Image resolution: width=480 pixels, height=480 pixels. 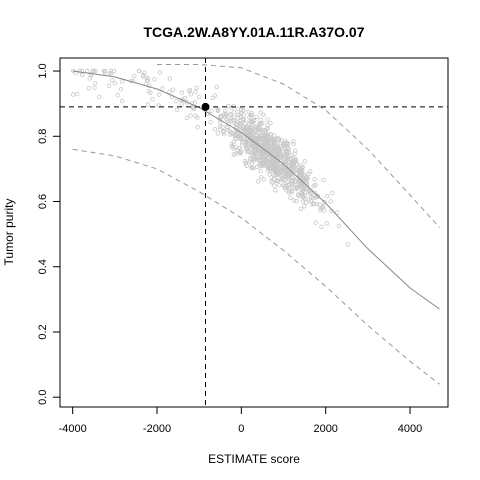 I want to click on x-tick-label: 2000, so click(x=325, y=429).